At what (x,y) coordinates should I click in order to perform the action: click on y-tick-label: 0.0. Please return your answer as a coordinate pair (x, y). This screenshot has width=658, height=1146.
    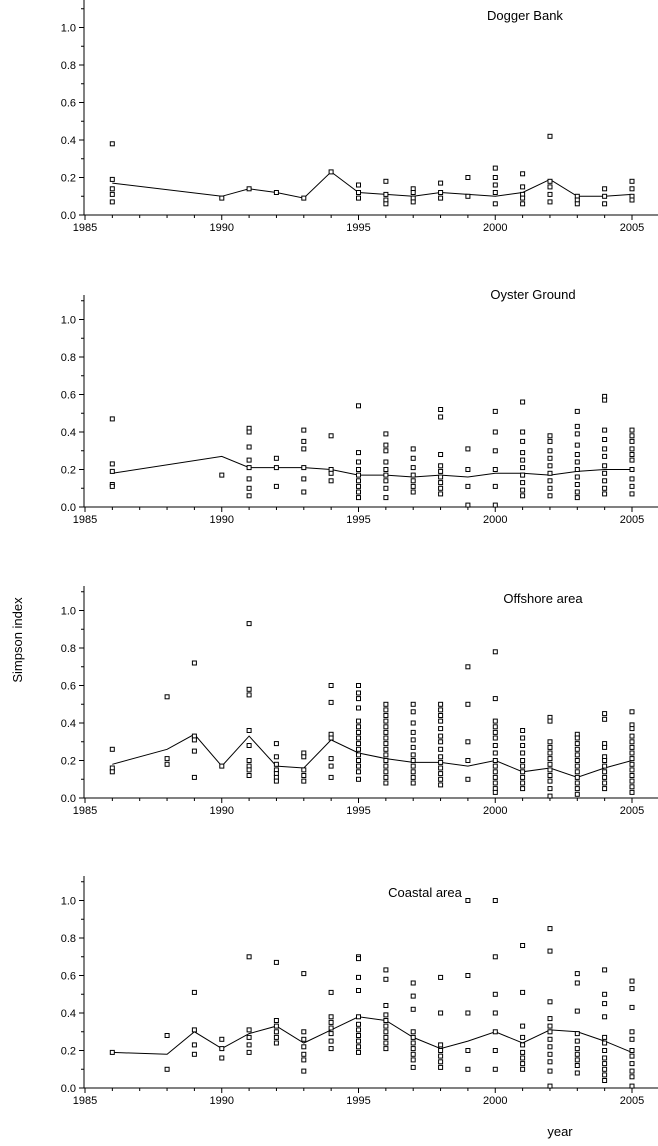
    Looking at the image, I should click on (68, 216).